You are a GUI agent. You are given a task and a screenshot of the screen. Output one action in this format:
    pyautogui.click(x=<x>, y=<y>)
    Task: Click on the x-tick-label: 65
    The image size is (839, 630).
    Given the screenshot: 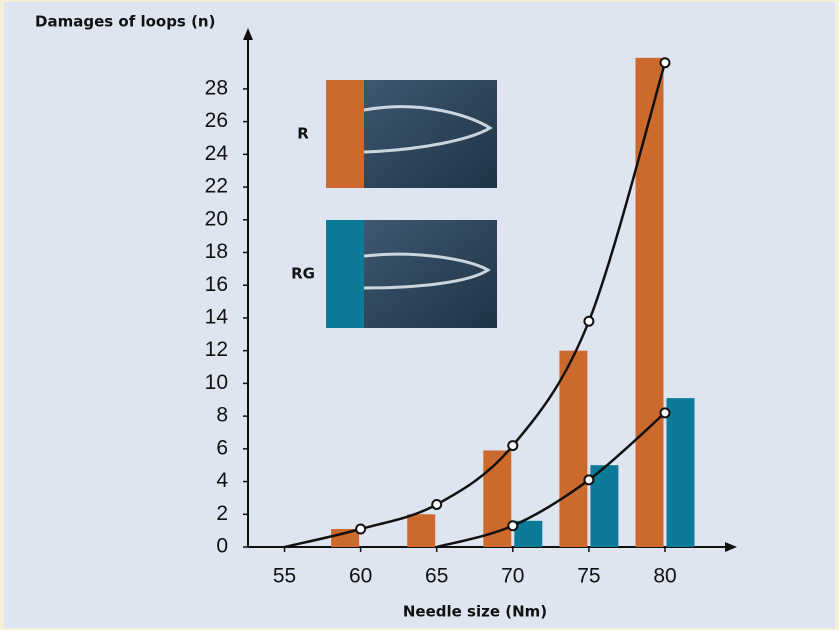 What is the action you would take?
    pyautogui.click(x=436, y=576)
    